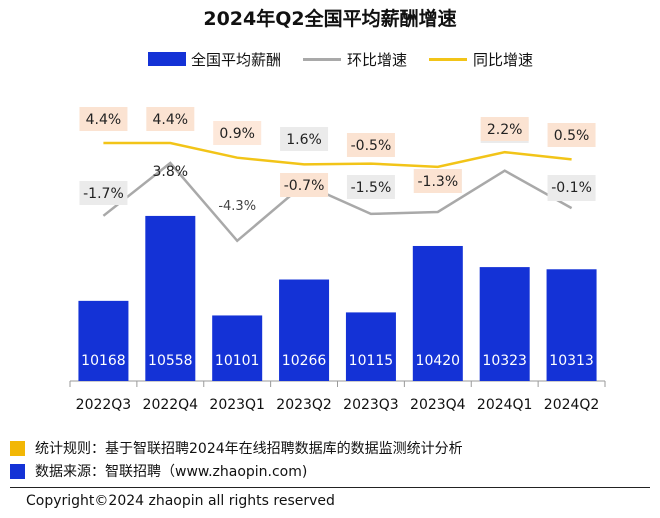 This screenshot has width=660, height=518. Describe the element at coordinates (504, 361) in the screenshot. I see `bar-value-label: 10323` at that location.